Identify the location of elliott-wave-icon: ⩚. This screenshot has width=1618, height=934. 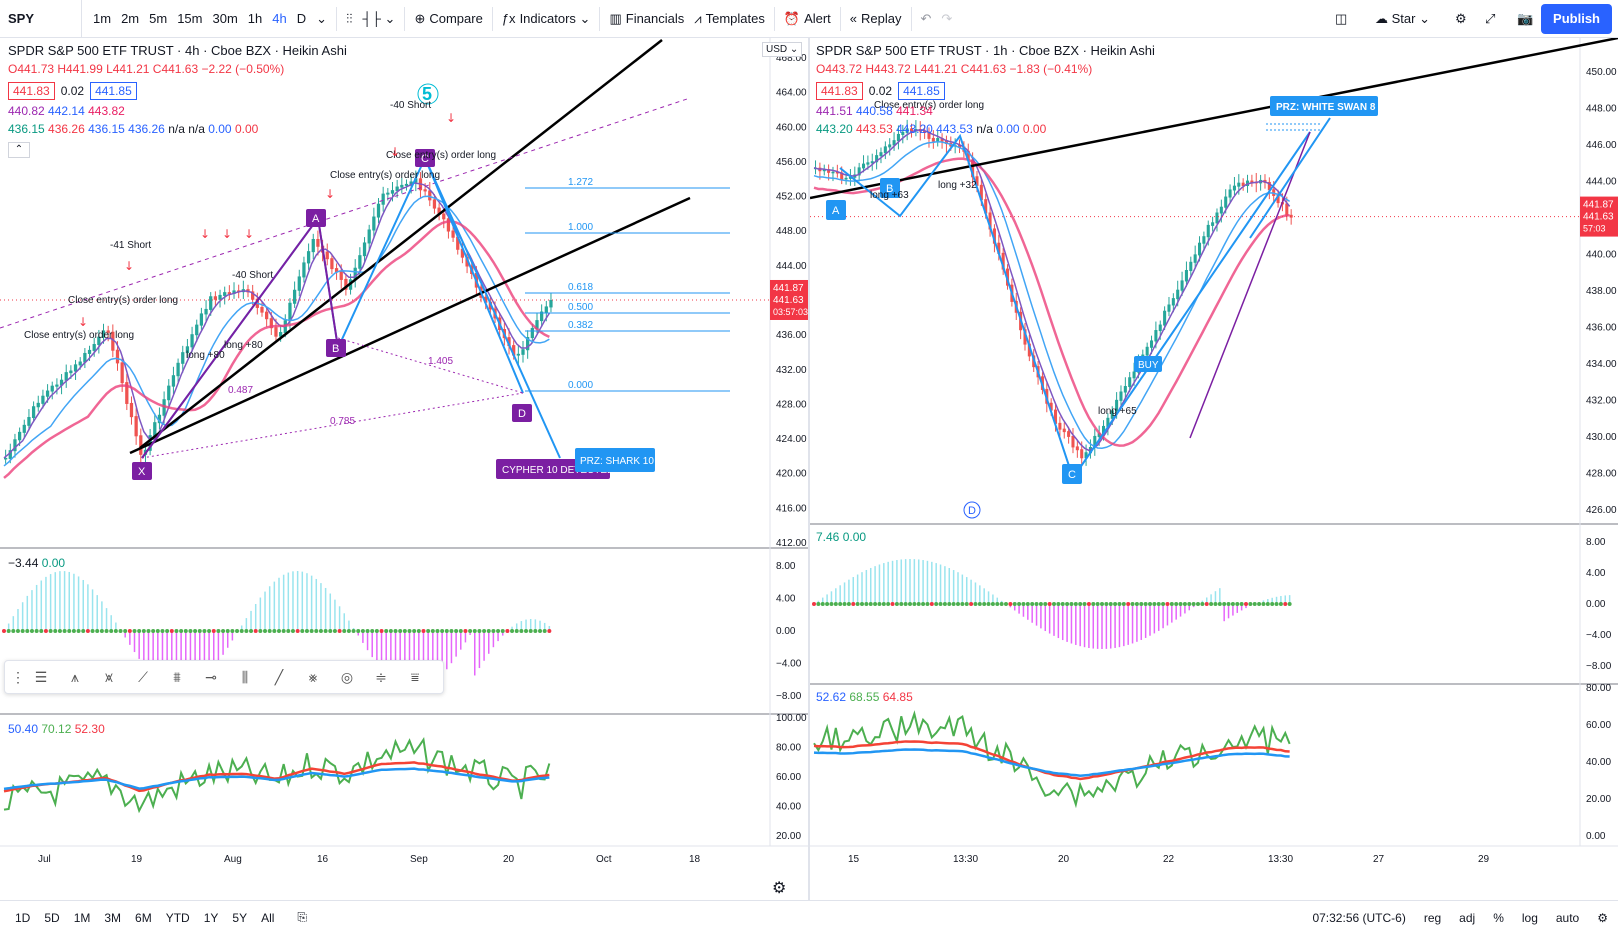
(75, 676).